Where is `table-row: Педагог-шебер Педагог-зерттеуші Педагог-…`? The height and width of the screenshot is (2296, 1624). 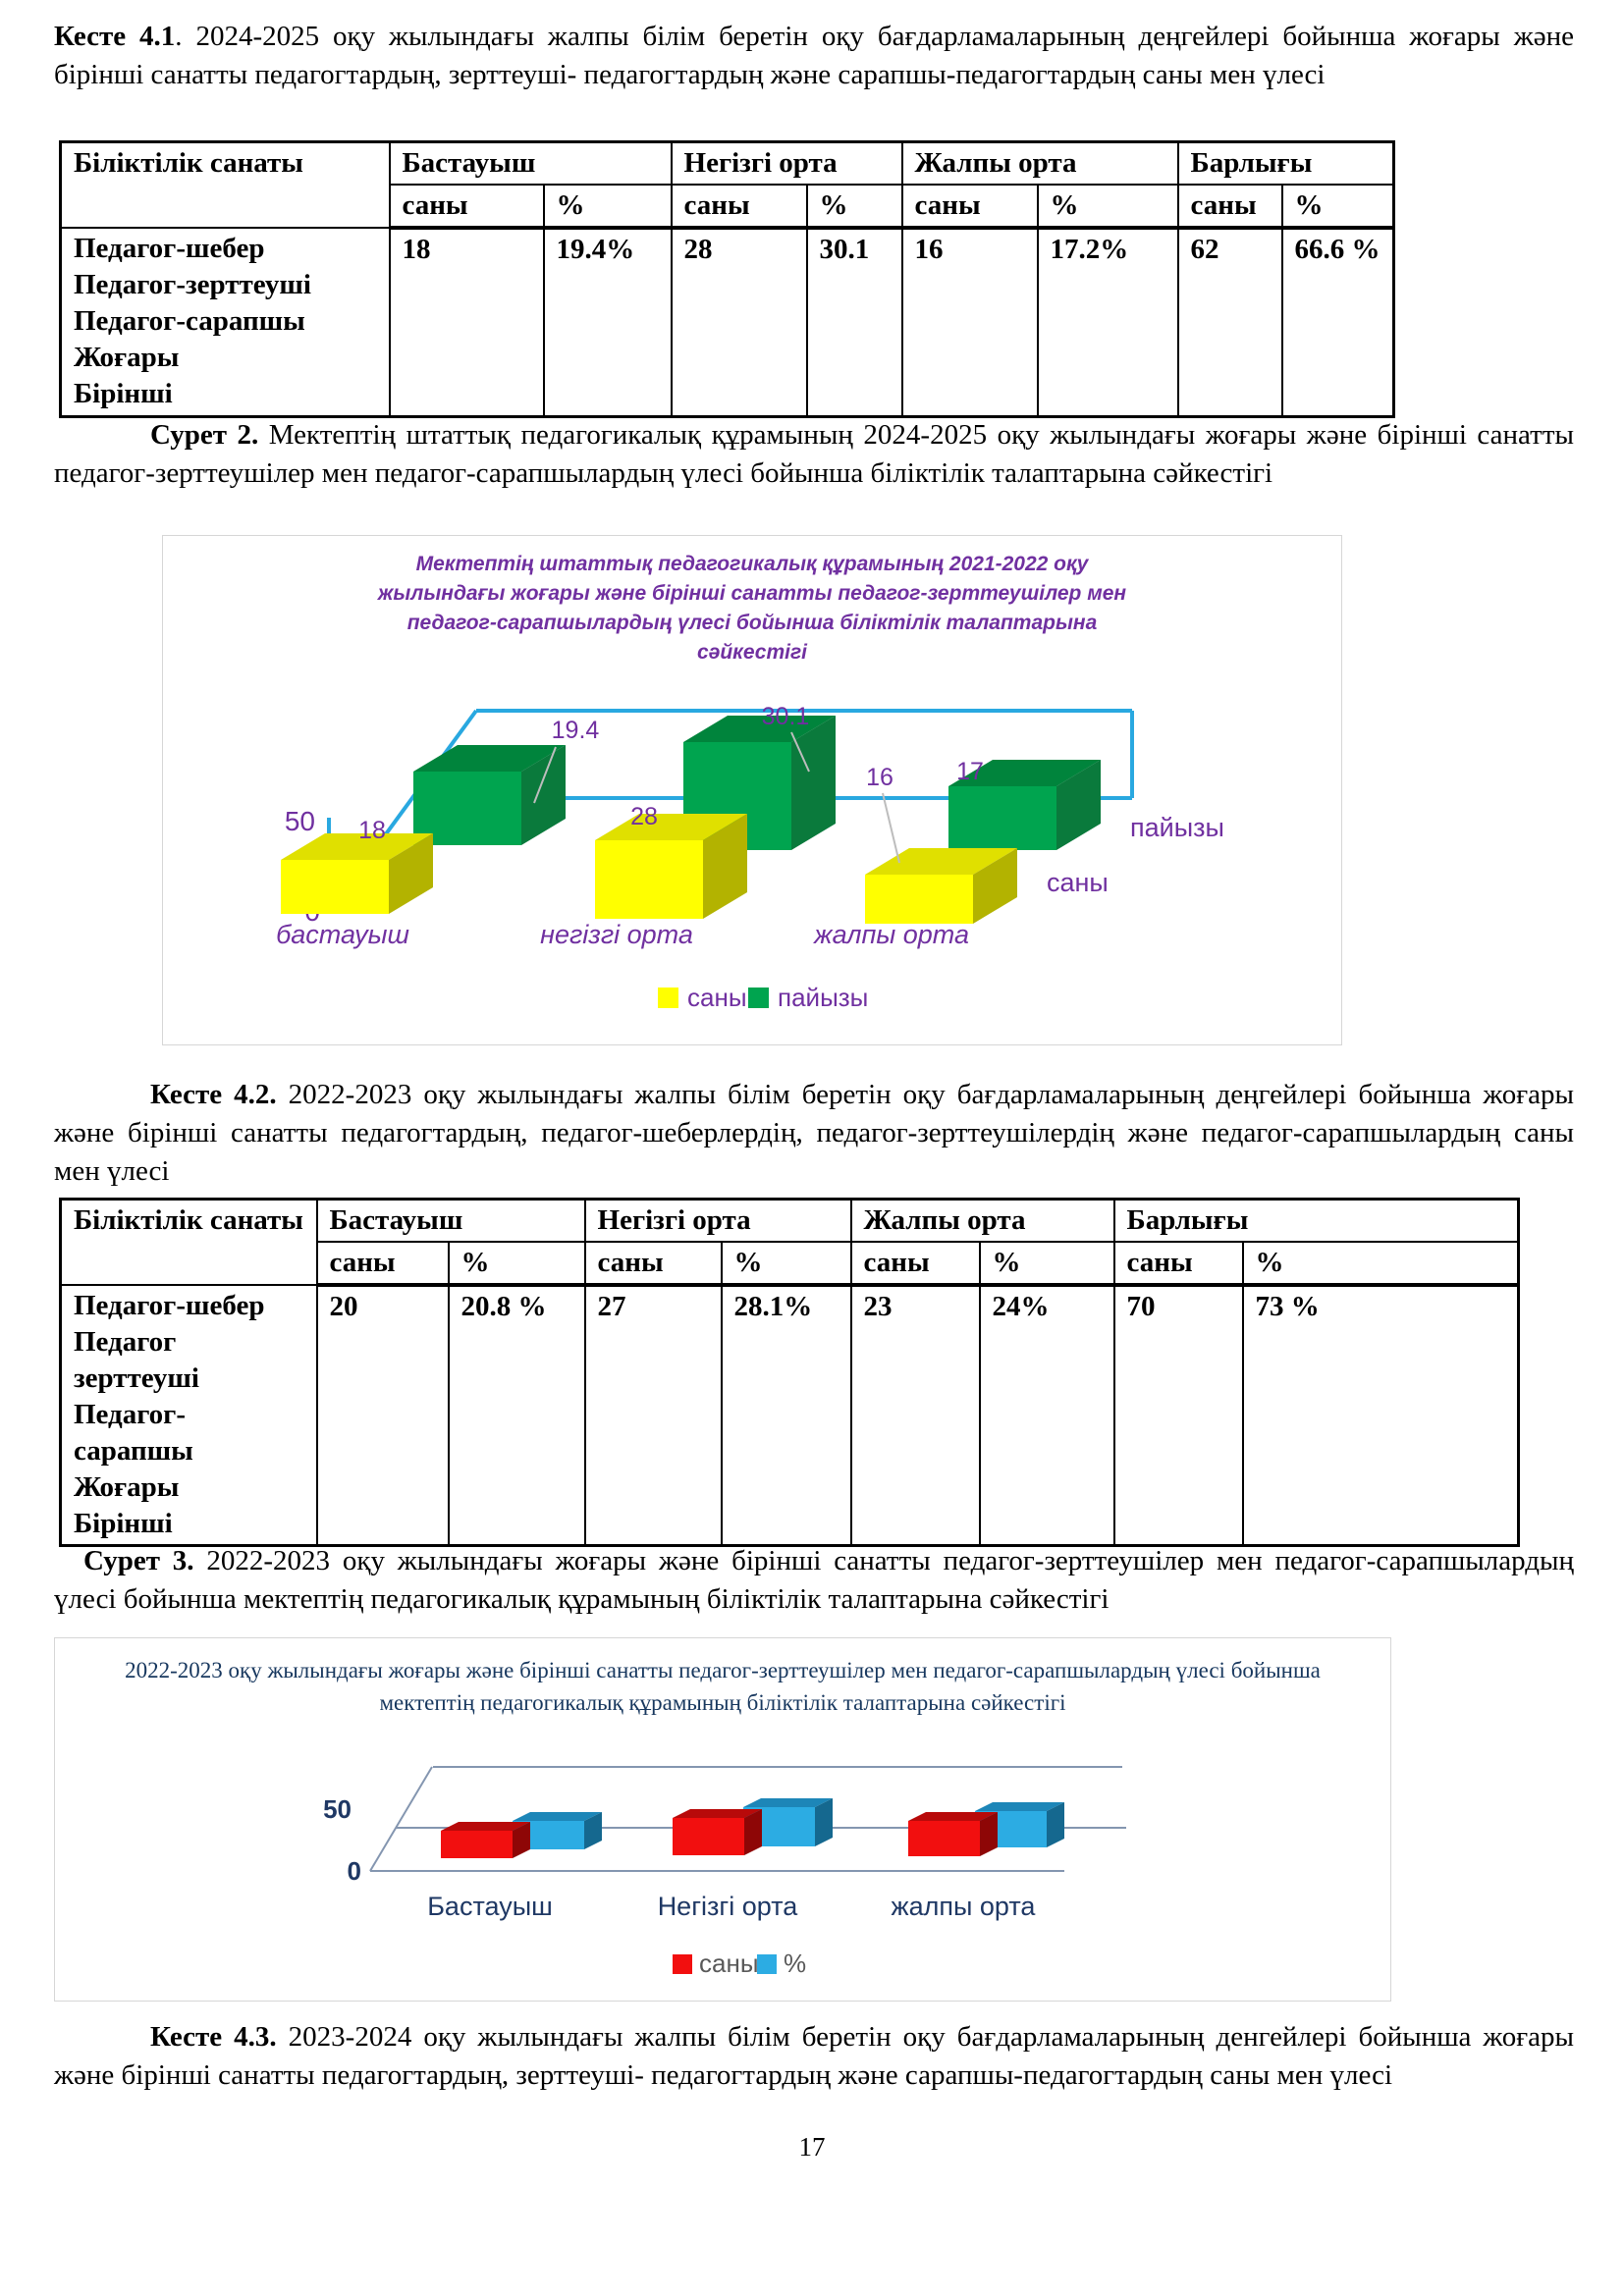
table-row: Педагог-шебер Педагог-зерттеуші Педагог-… is located at coordinates (727, 322).